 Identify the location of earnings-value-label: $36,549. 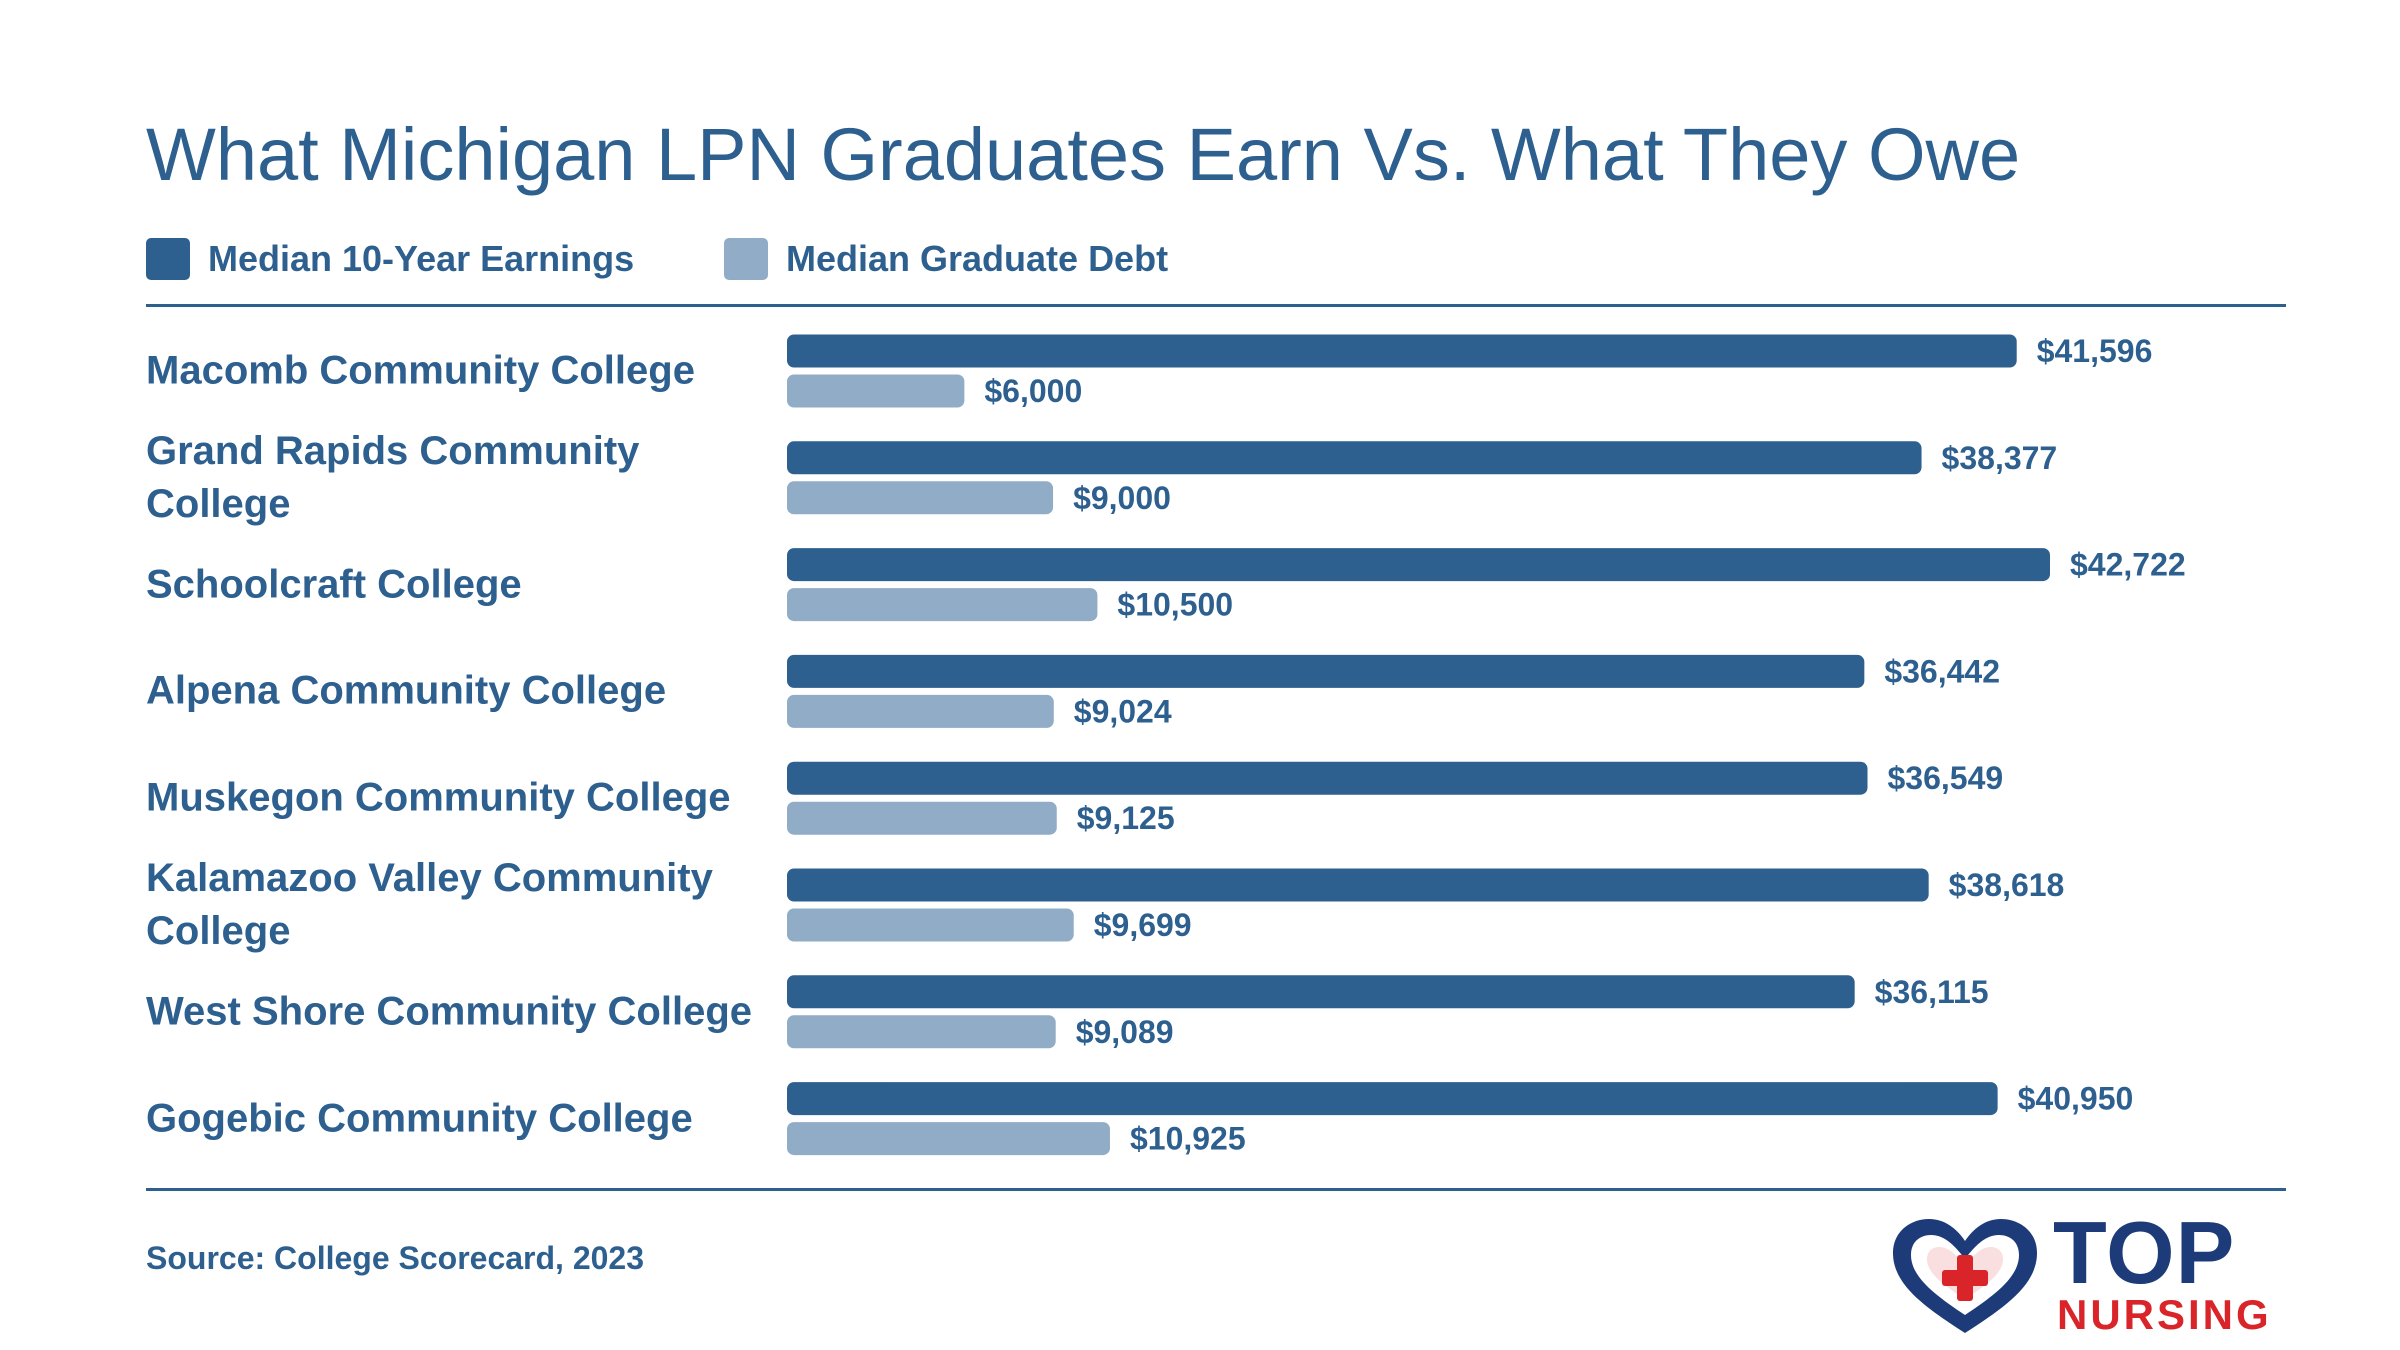
(1946, 778).